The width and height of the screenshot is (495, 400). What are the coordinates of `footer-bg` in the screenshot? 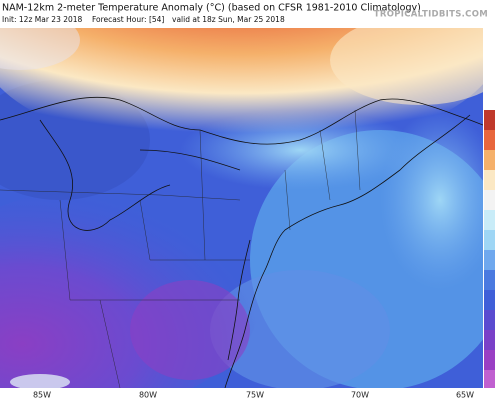 It's located at (247, 394).